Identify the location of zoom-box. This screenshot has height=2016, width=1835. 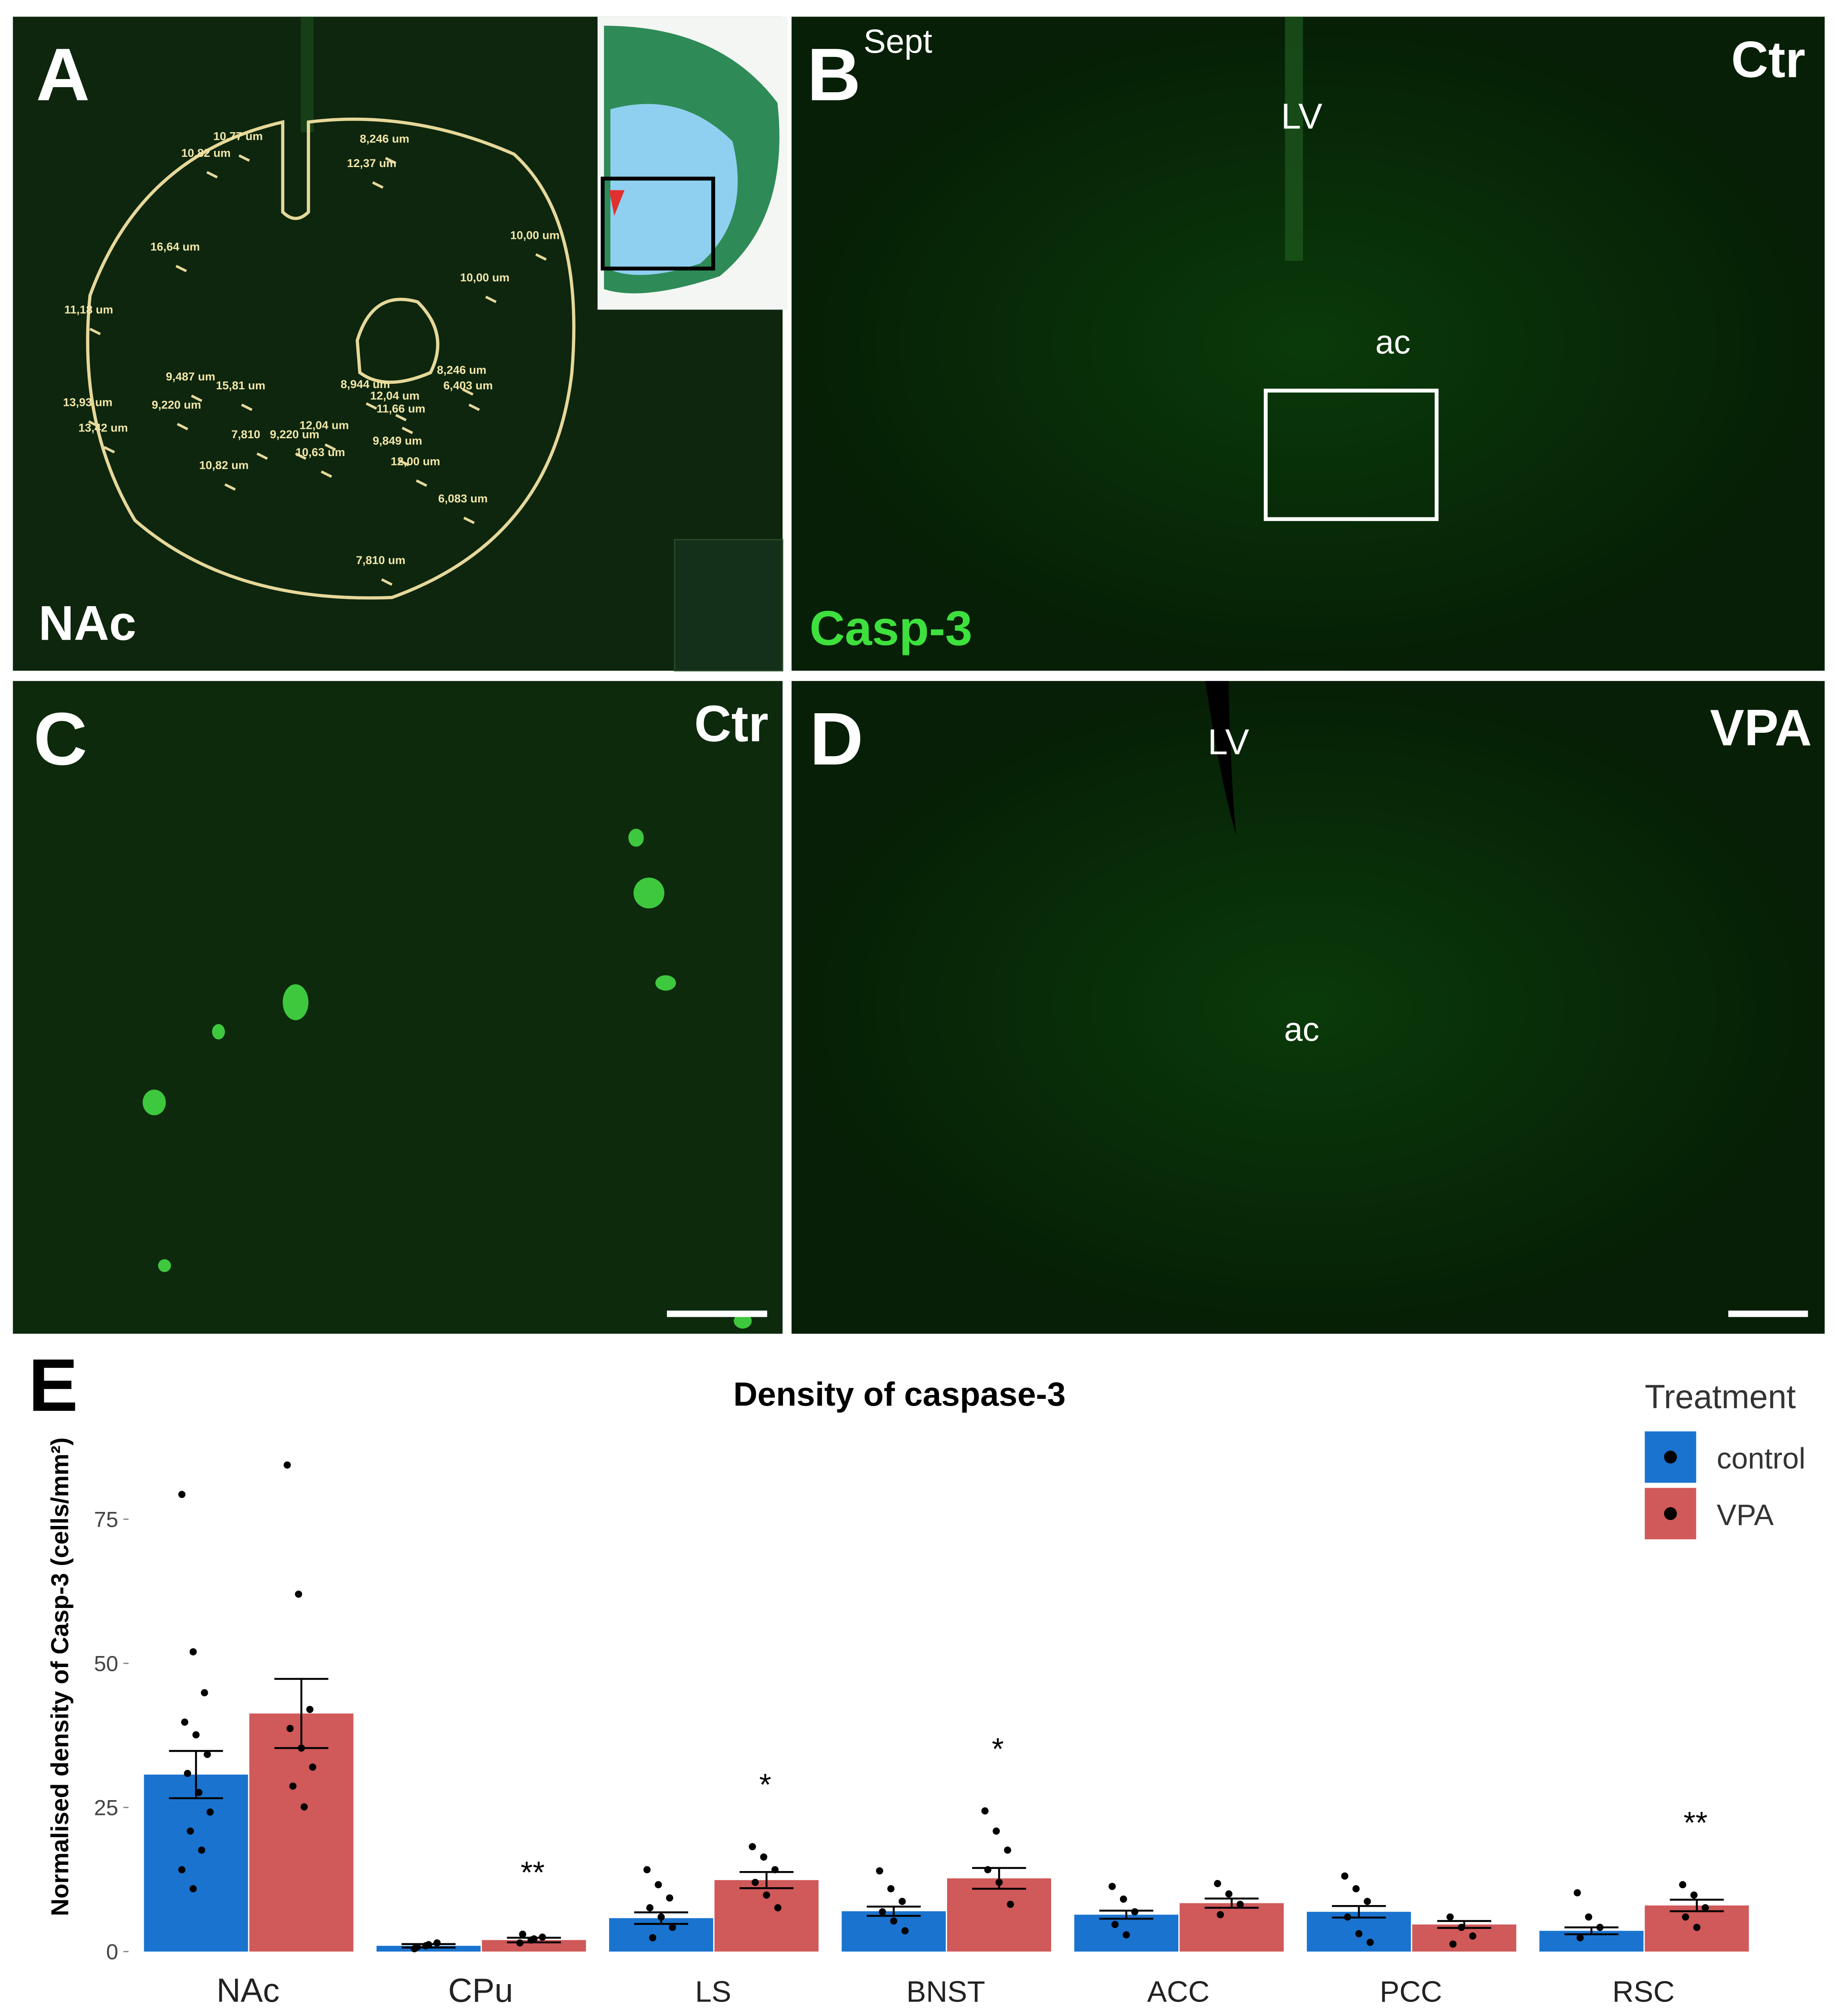
(1351, 455).